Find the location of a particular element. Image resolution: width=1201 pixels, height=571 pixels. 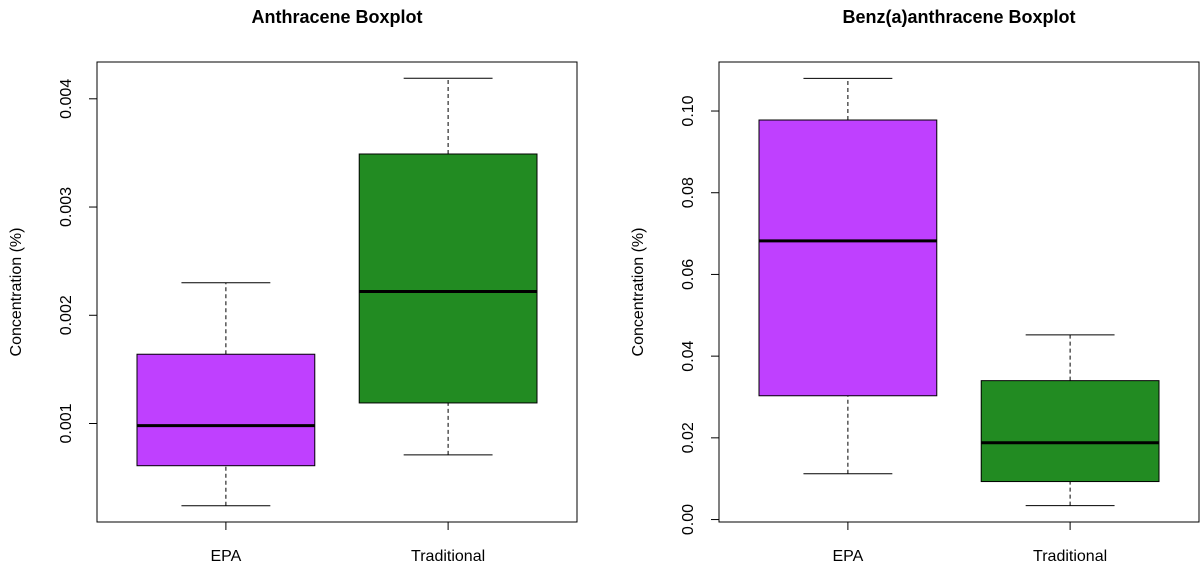

y-tick-label: 0.06 is located at coordinates (688, 274).